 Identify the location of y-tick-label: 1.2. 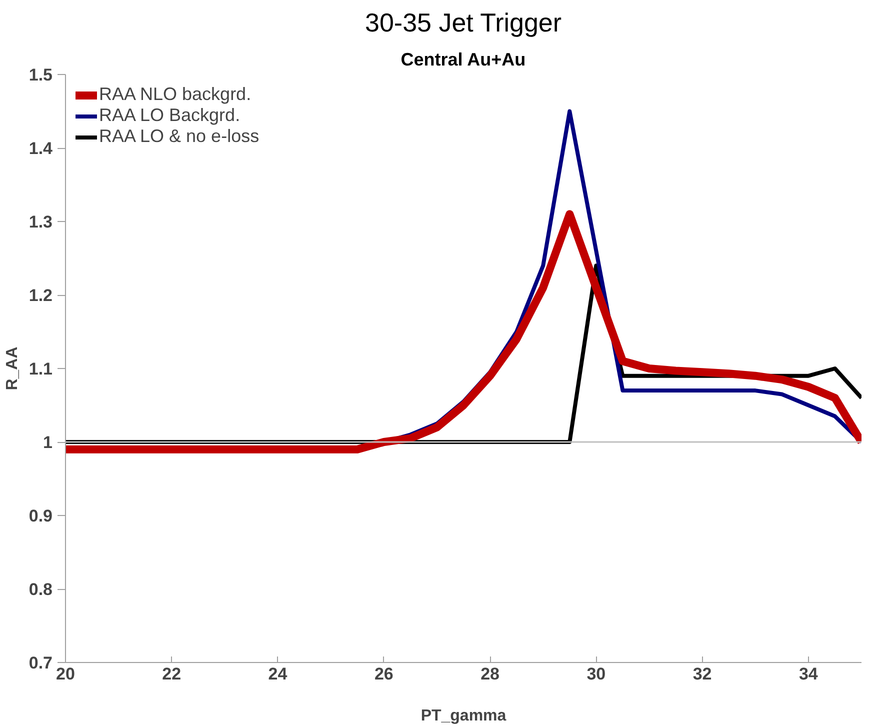
(40, 295).